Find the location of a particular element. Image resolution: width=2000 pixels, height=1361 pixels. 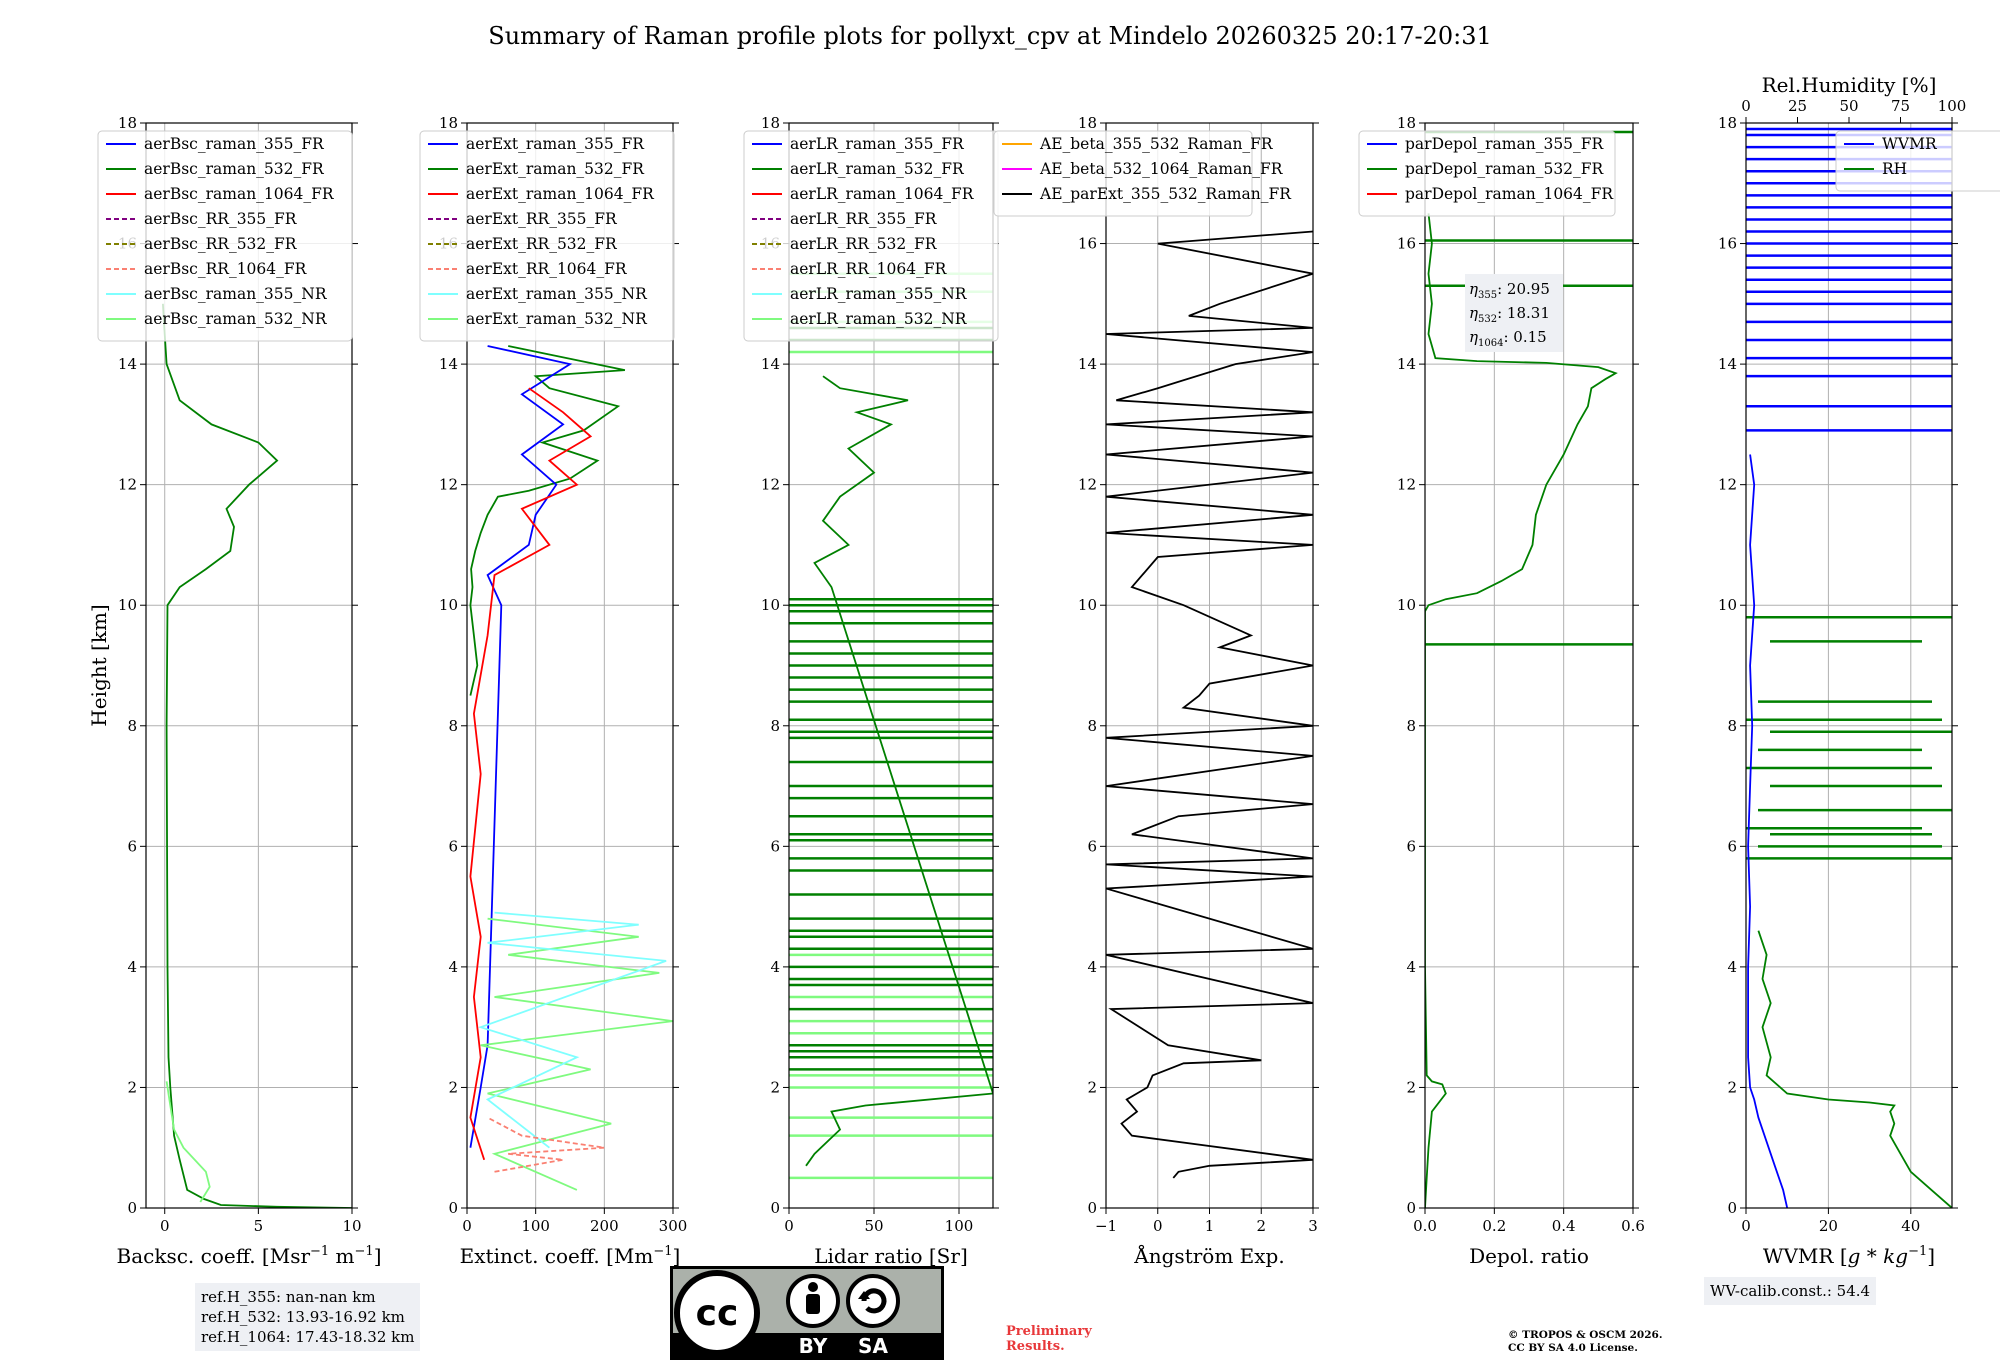

x-axis-label: Ångström Exp. is located at coordinates (1208, 1255).